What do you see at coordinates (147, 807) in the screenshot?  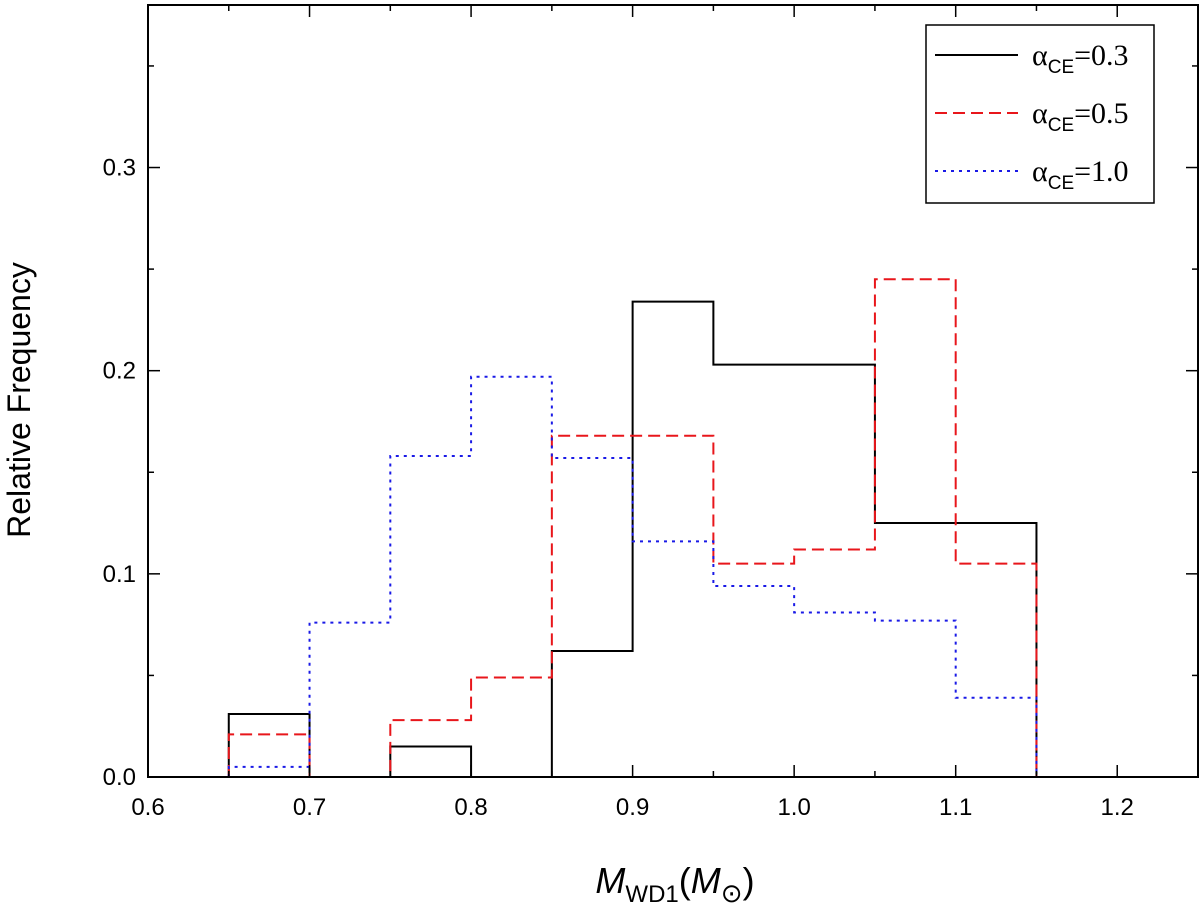 I see `x-tick-label: 0.6` at bounding box center [147, 807].